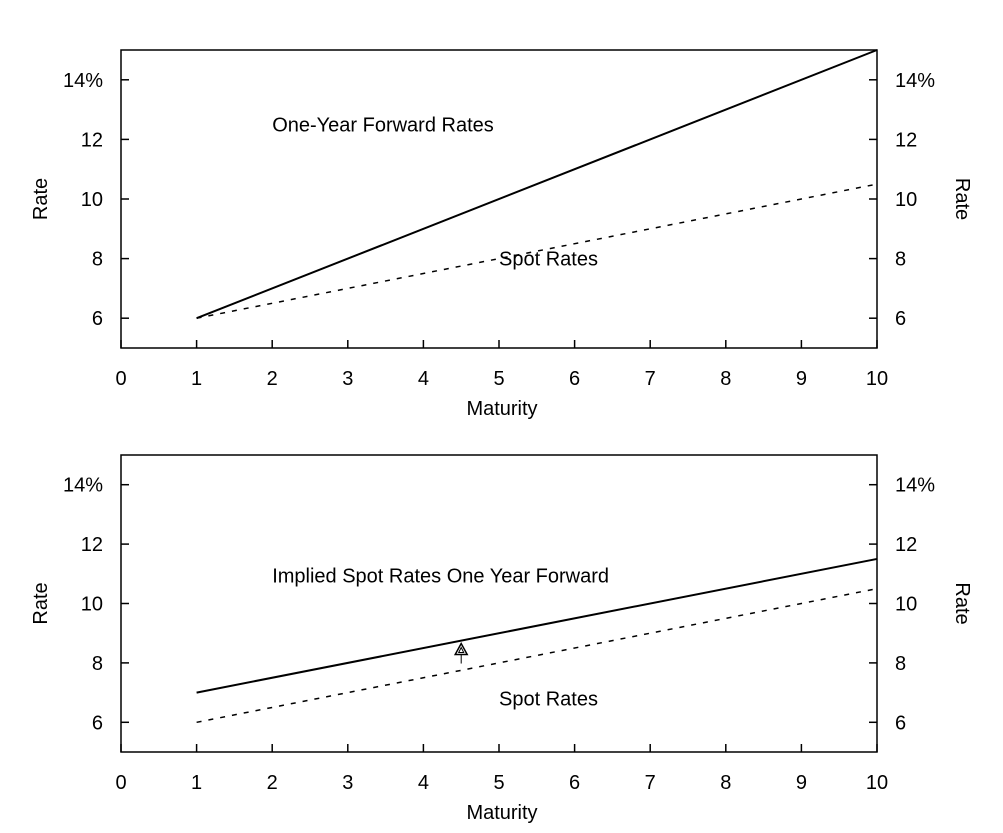  Describe the element at coordinates (383, 126) in the screenshot. I see `series-annotation: One-Year Forward Rates` at that location.